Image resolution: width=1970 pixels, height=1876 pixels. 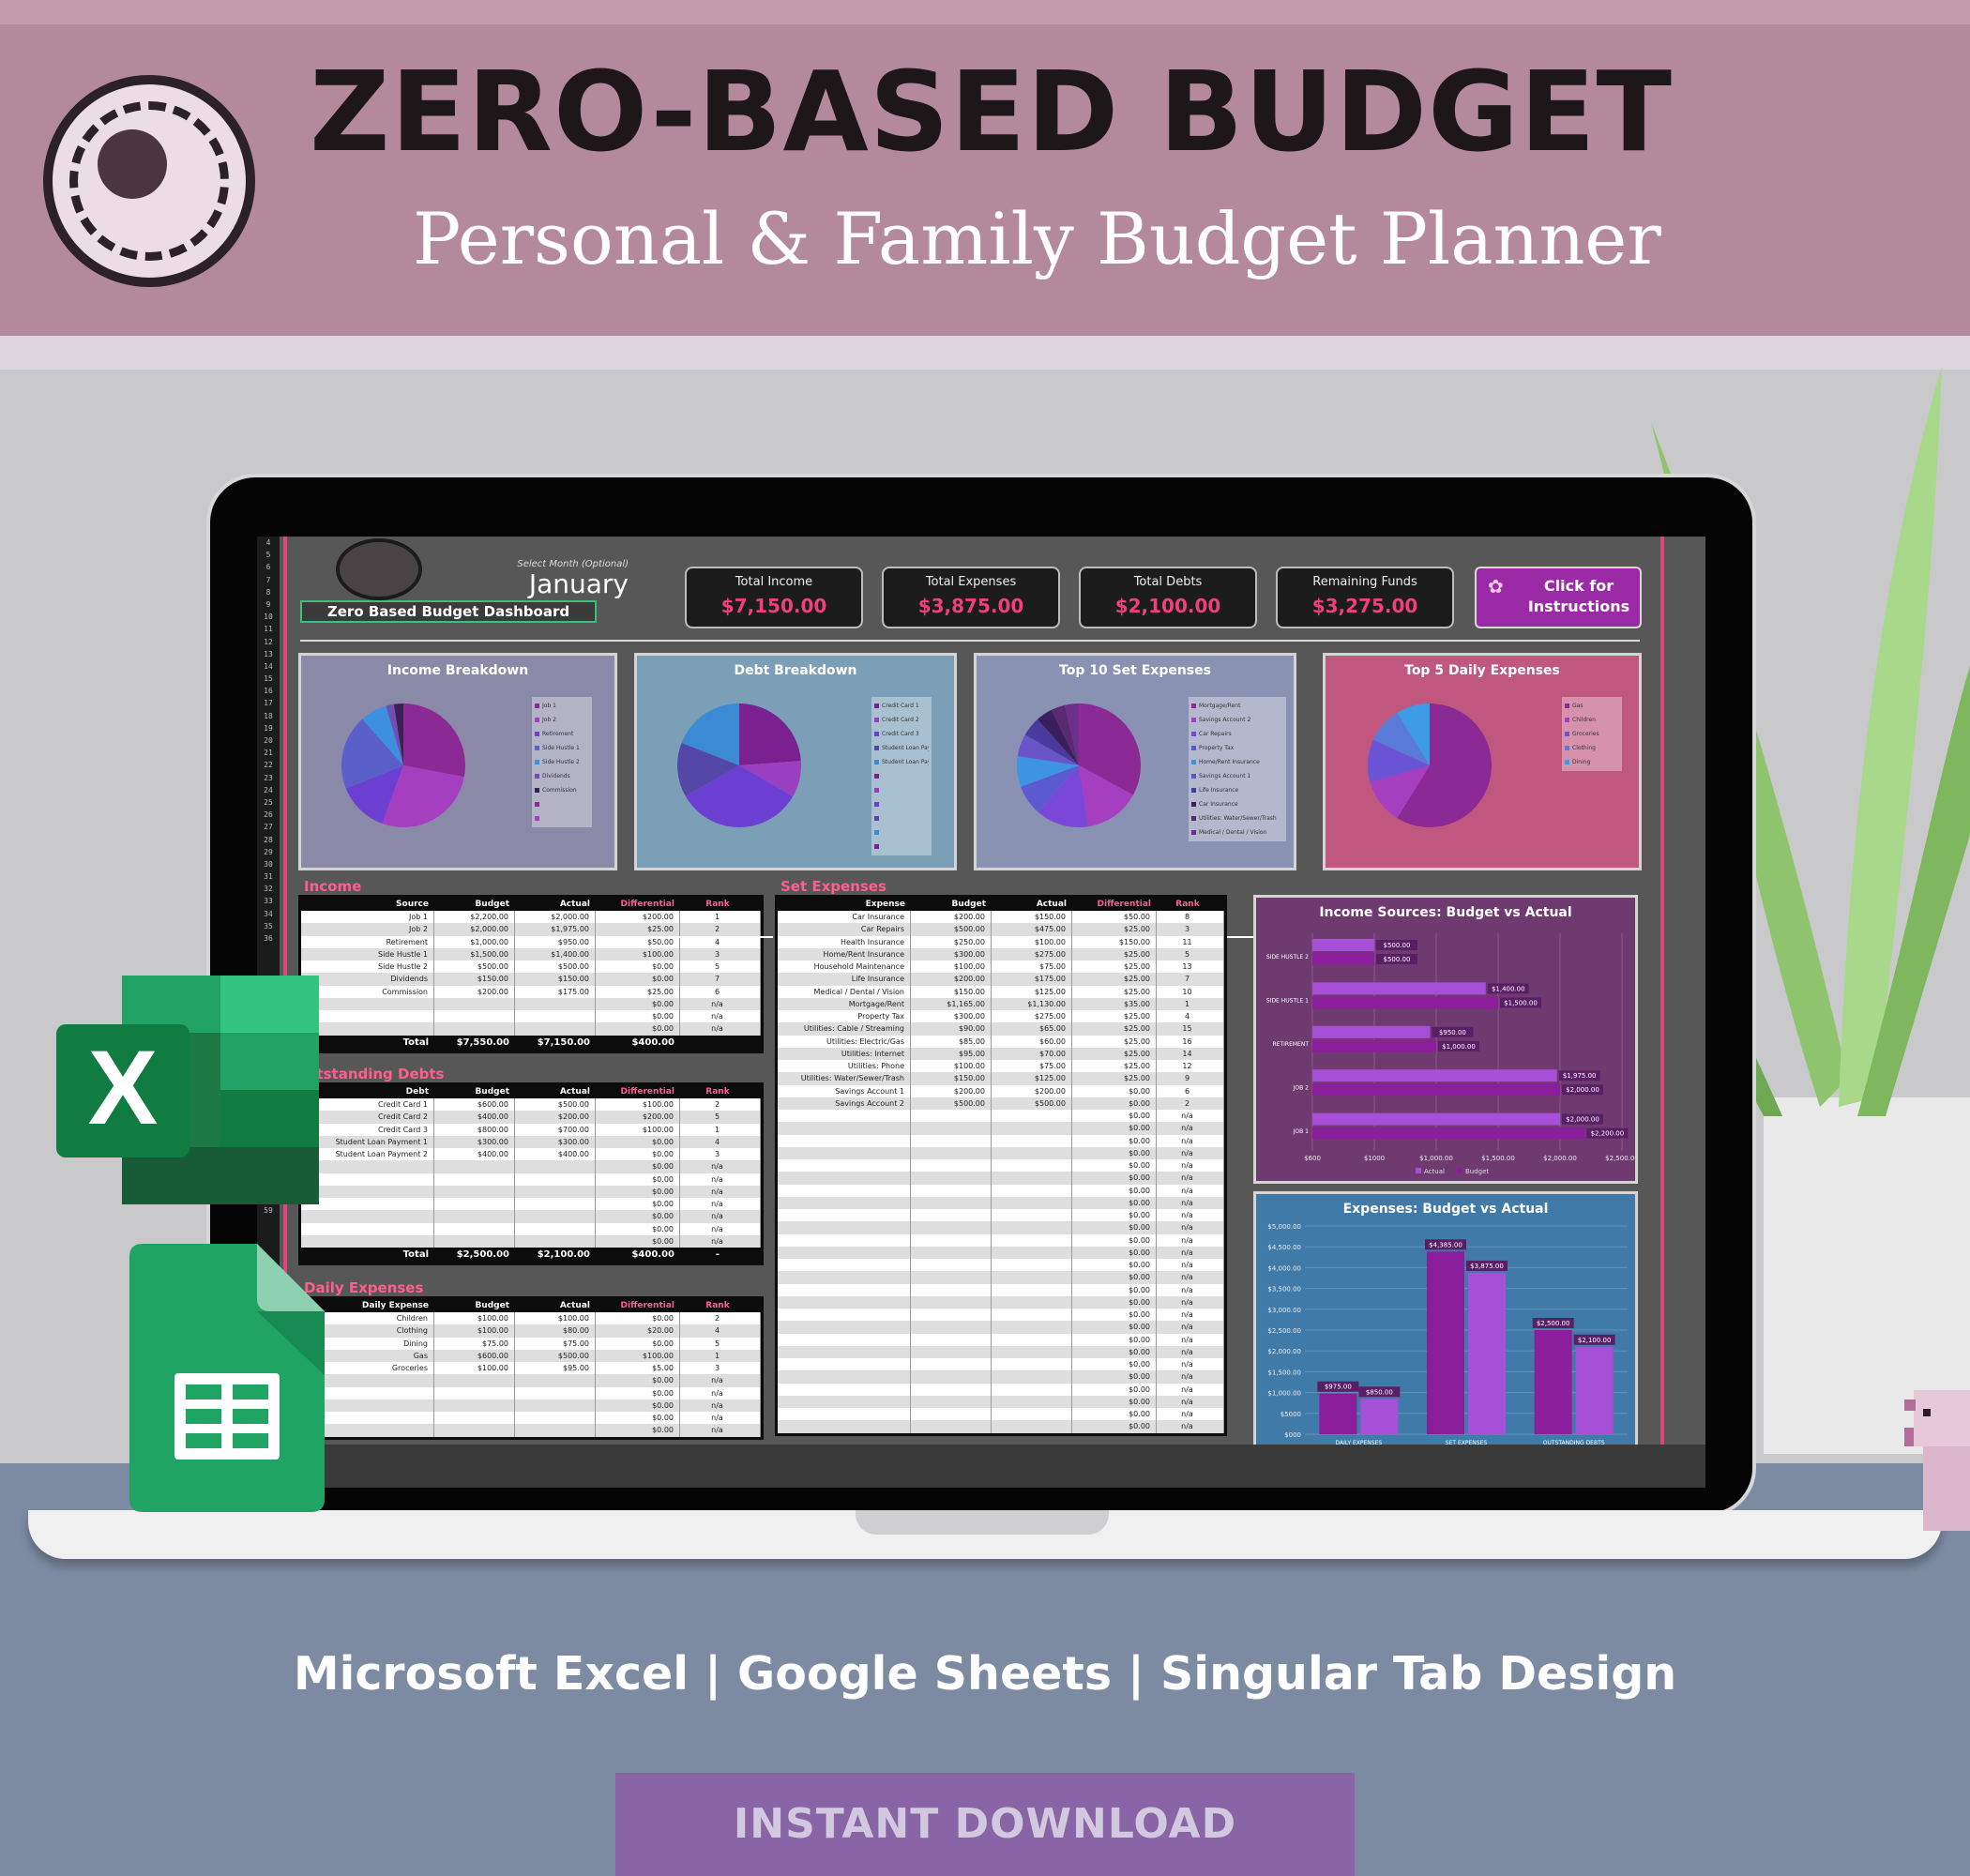 I want to click on table-cell: Job 1, so click(x=368, y=917).